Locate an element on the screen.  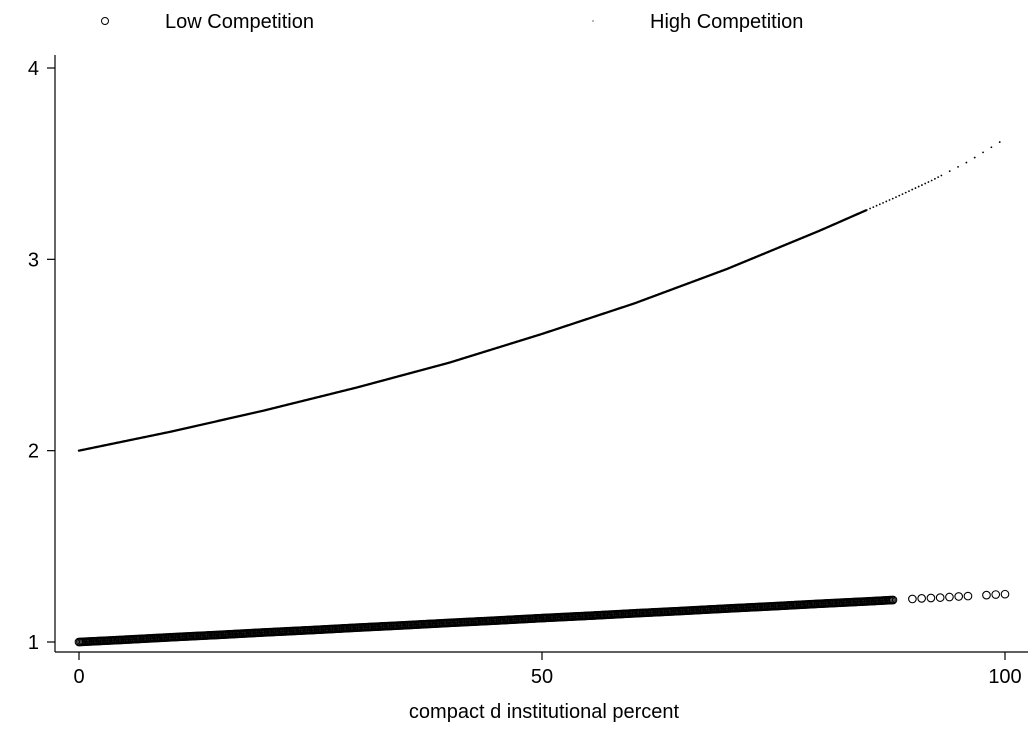
x-tick-label: 100 is located at coordinates (1004, 677).